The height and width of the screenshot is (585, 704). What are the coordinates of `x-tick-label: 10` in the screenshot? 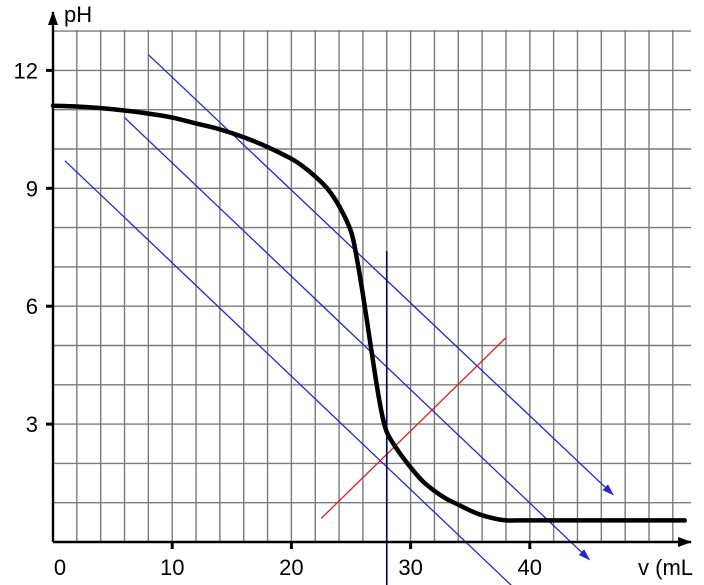 It's located at (172, 567).